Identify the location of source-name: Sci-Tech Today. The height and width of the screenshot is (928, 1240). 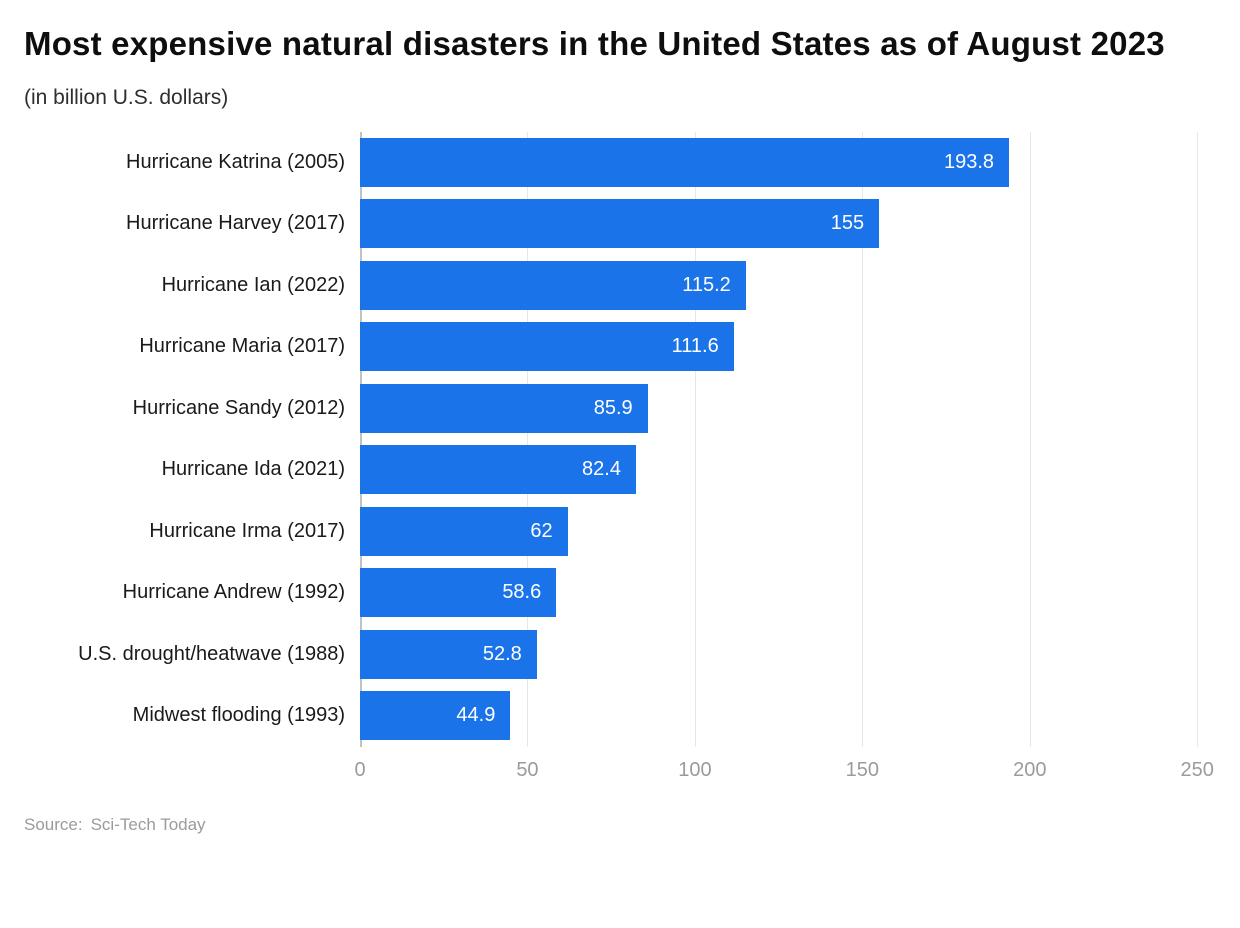
(148, 824).